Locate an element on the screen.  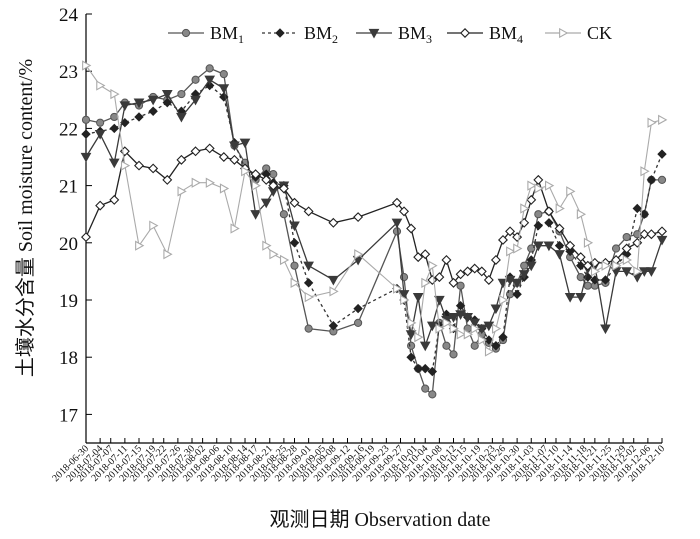
legend-item-ck: CK is located at coordinates (578, 33).